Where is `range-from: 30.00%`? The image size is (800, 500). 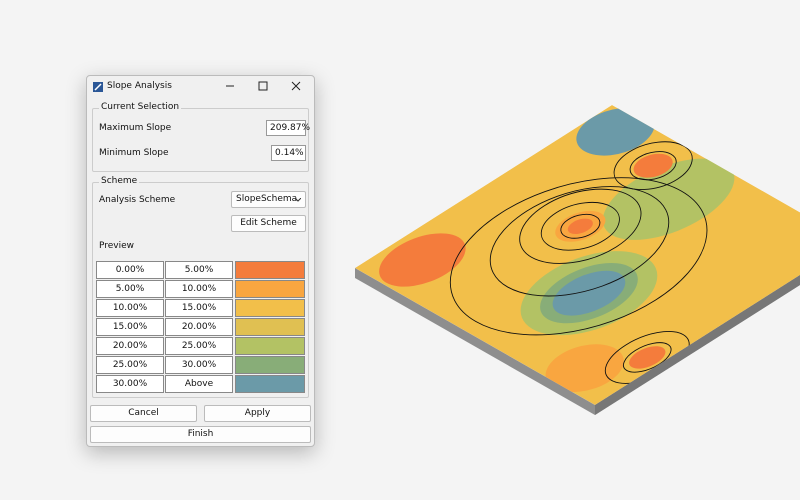
range-from: 30.00% is located at coordinates (130, 384).